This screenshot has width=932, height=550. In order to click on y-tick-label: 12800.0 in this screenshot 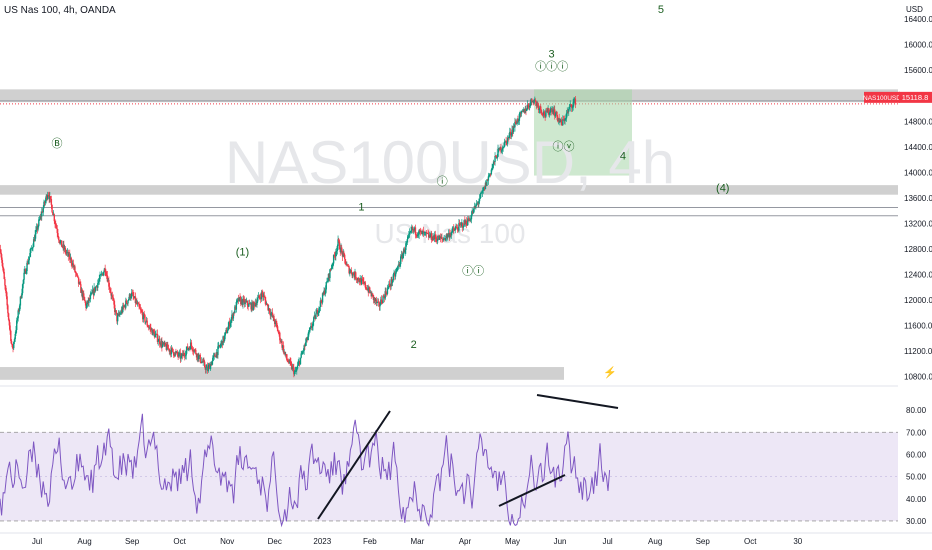, I will do `click(918, 249)`.